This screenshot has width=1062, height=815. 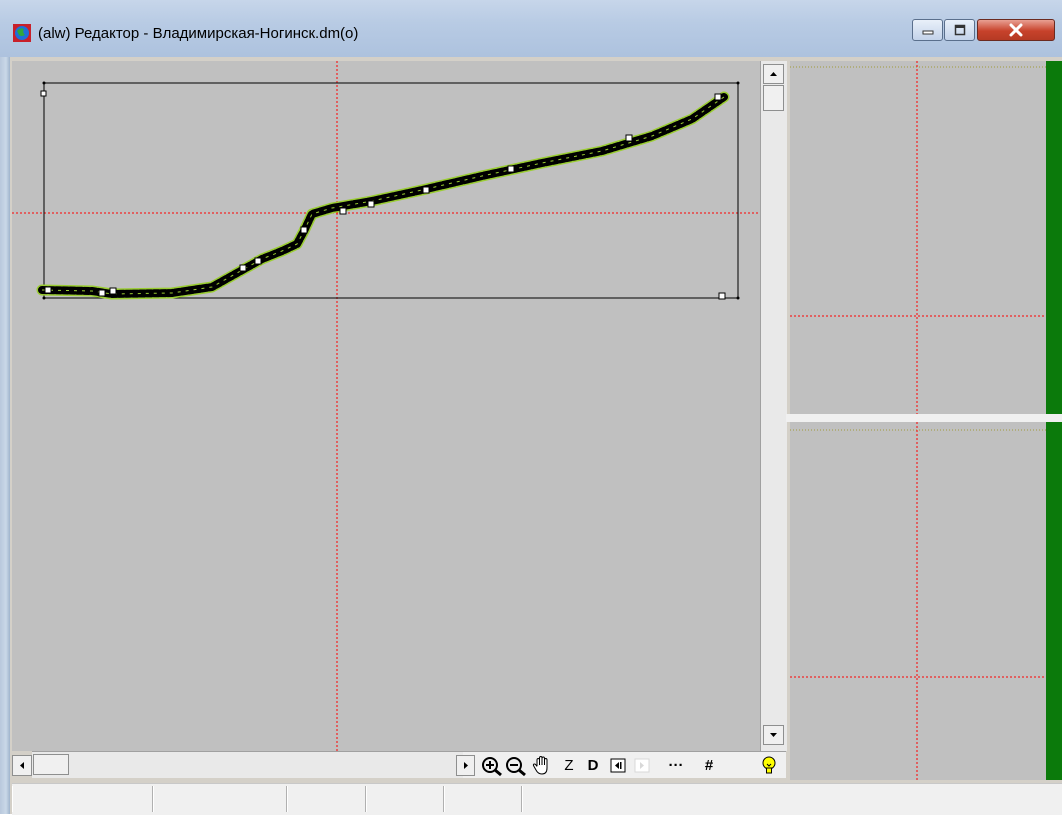 I want to click on vertical-scroll-thumb, so click(x=773, y=98).